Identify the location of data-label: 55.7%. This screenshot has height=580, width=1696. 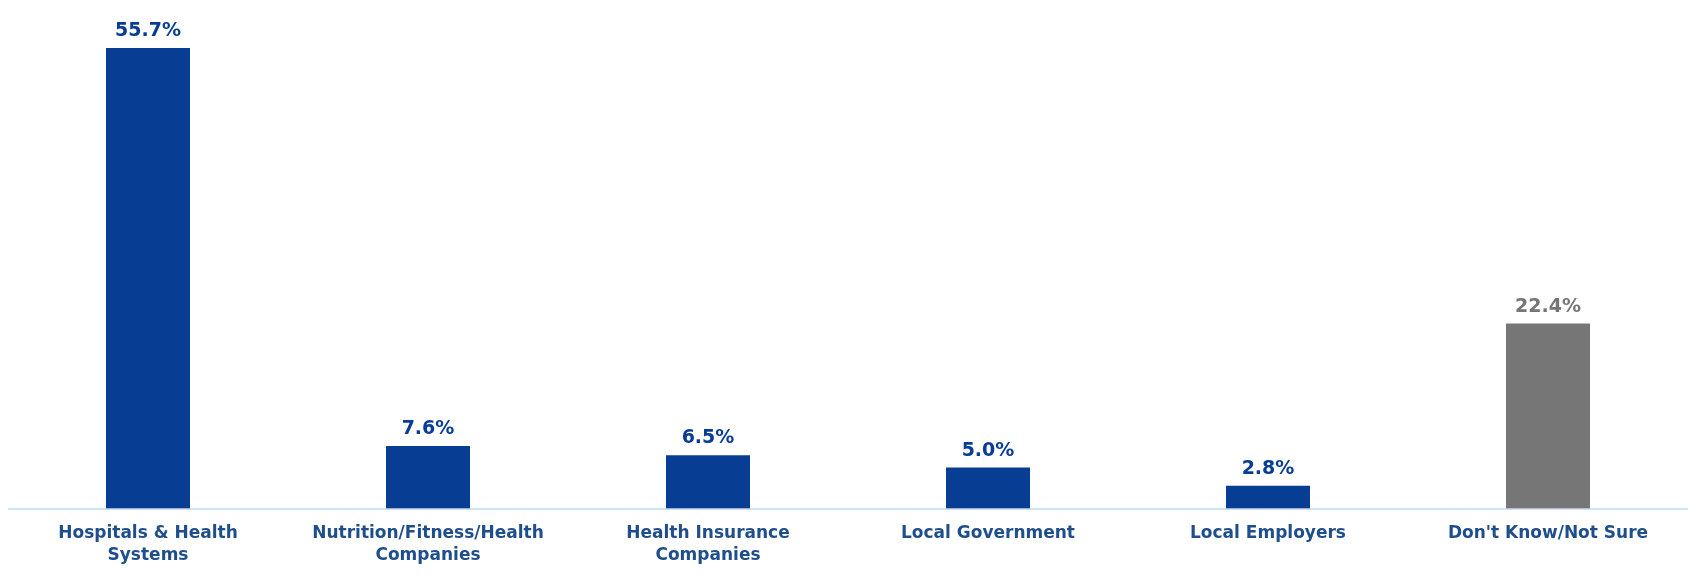
(148, 29).